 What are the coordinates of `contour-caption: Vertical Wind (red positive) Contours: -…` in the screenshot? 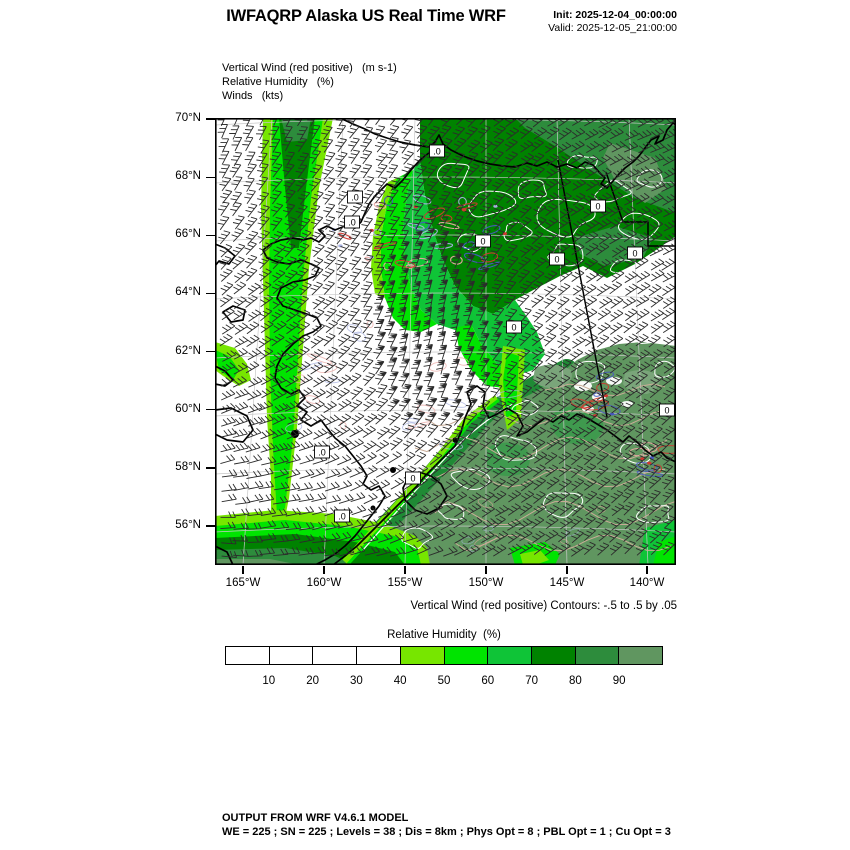 It's located at (543, 606).